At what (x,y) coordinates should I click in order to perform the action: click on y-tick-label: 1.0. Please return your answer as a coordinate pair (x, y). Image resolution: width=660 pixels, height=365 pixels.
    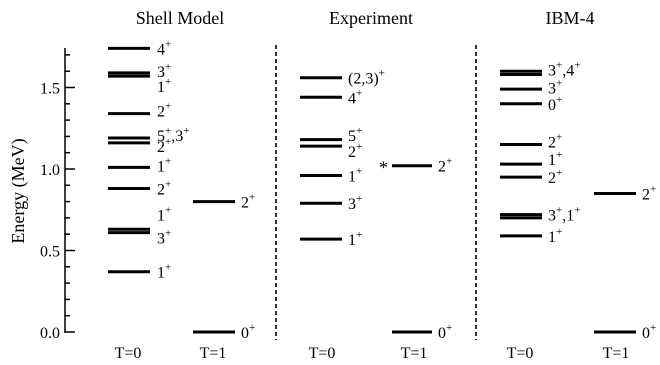
    Looking at the image, I should click on (50, 170).